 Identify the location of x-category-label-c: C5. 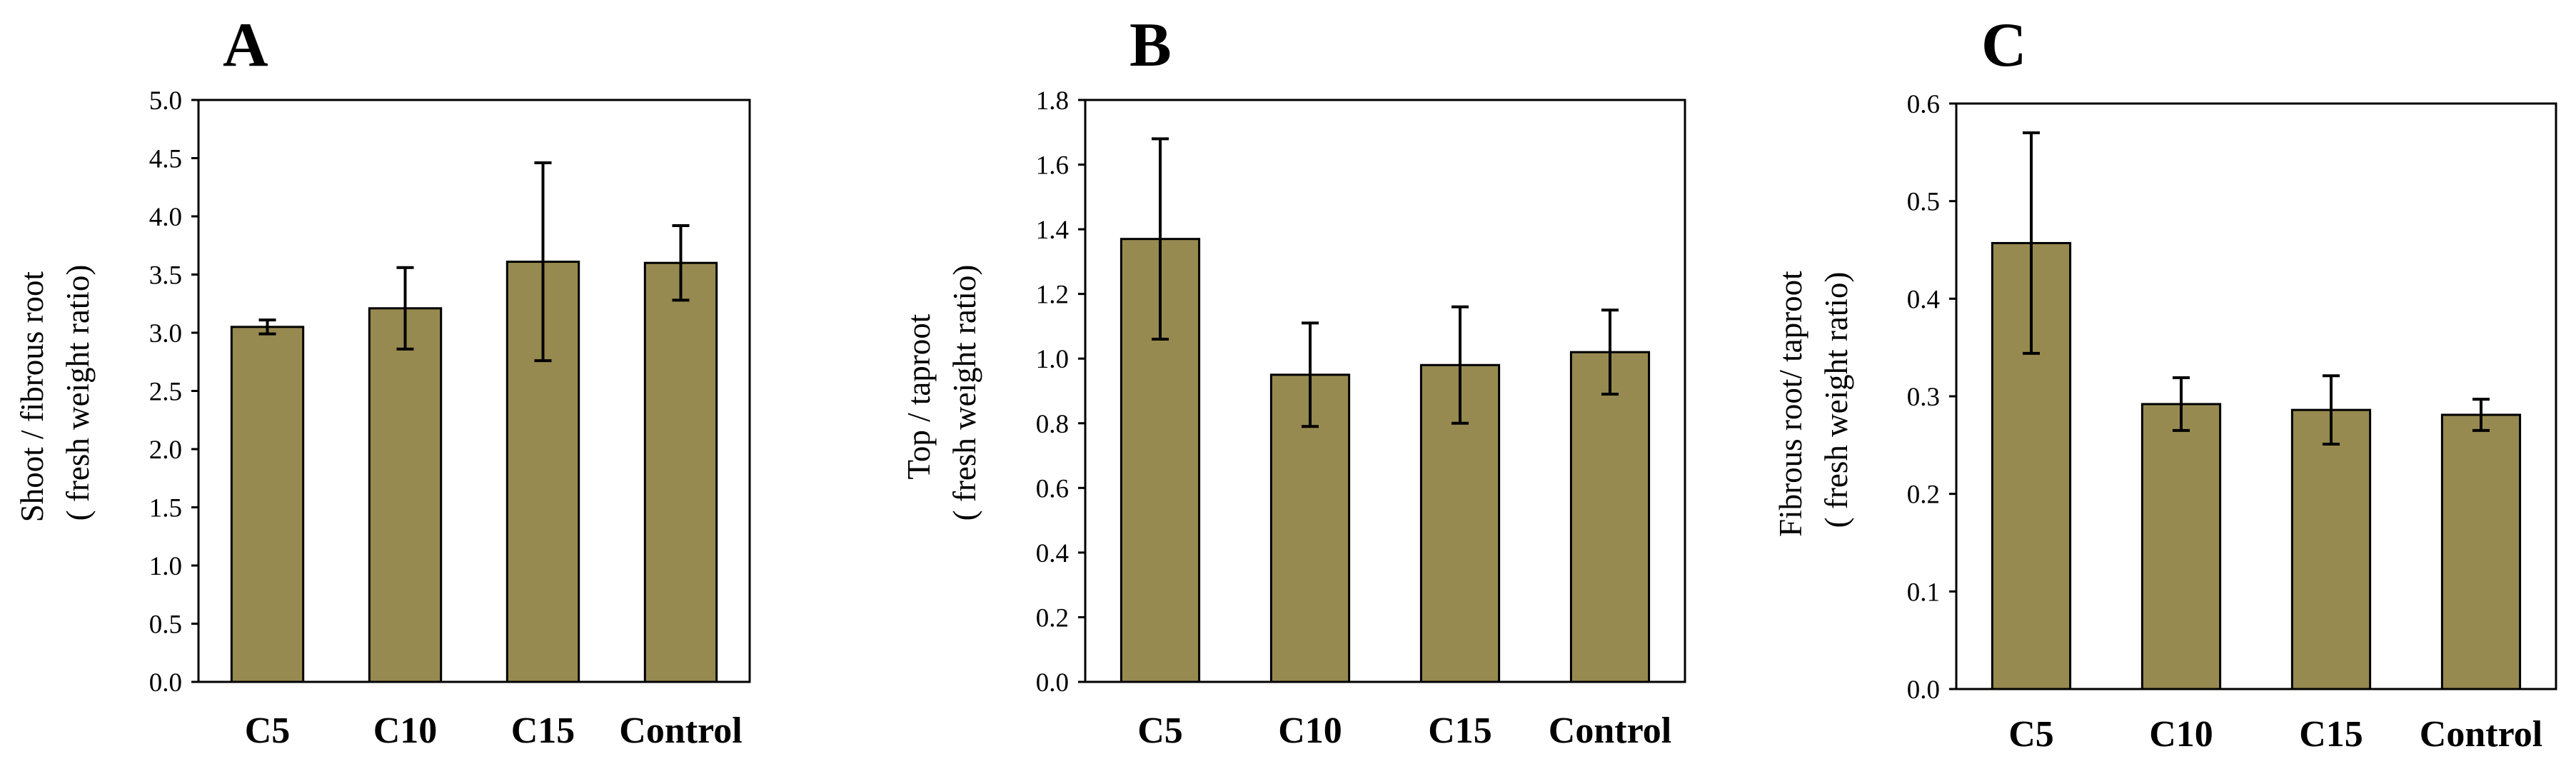
(2031, 734).